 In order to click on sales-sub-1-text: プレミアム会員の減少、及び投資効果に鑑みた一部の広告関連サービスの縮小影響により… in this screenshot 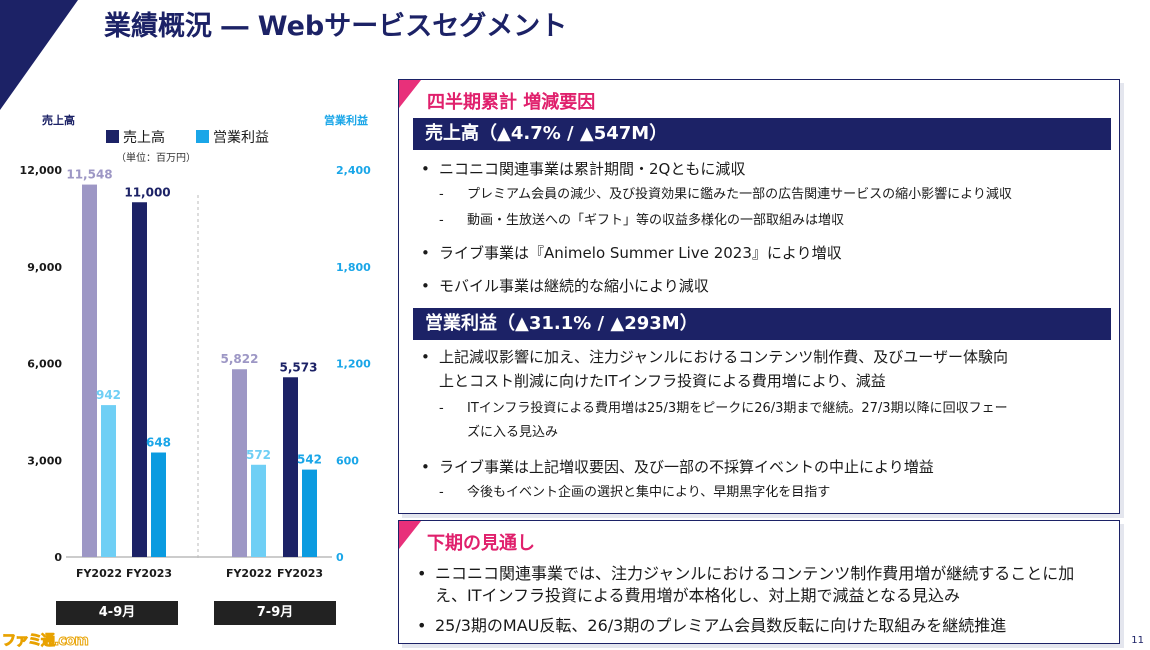, I will do `click(739, 194)`.